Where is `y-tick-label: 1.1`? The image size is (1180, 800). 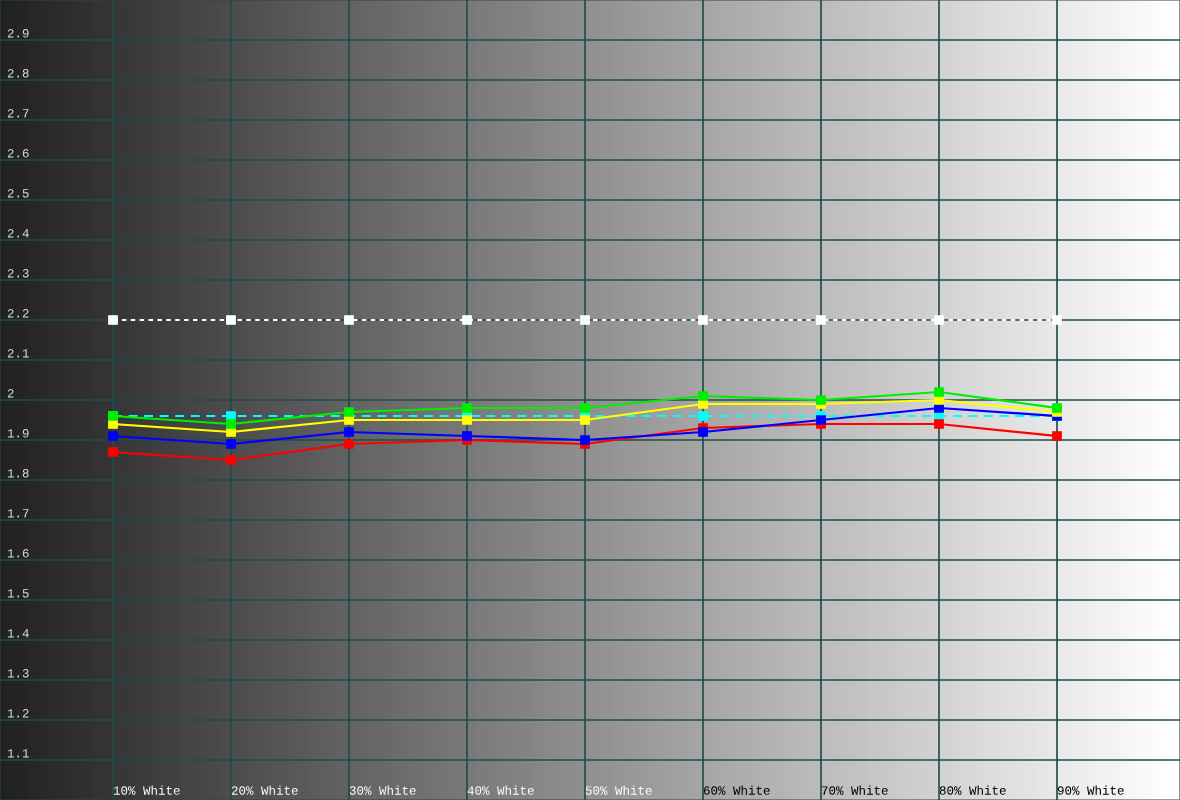
y-tick-label: 1.1 is located at coordinates (18, 753).